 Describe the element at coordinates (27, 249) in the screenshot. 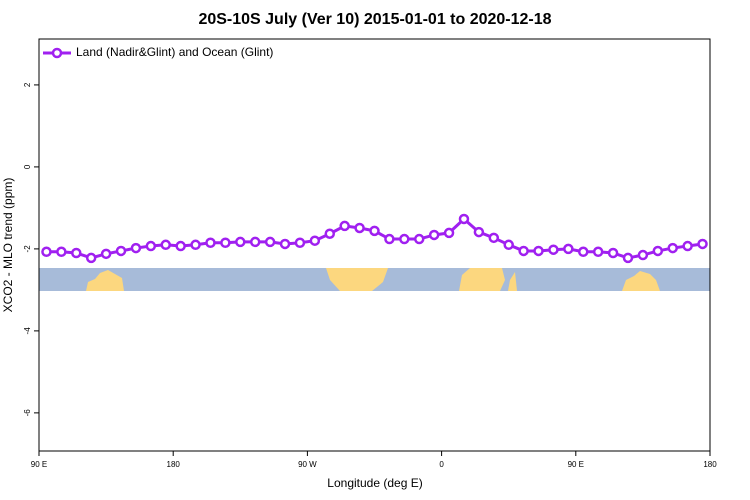

I see `y-tick-label: -2` at that location.